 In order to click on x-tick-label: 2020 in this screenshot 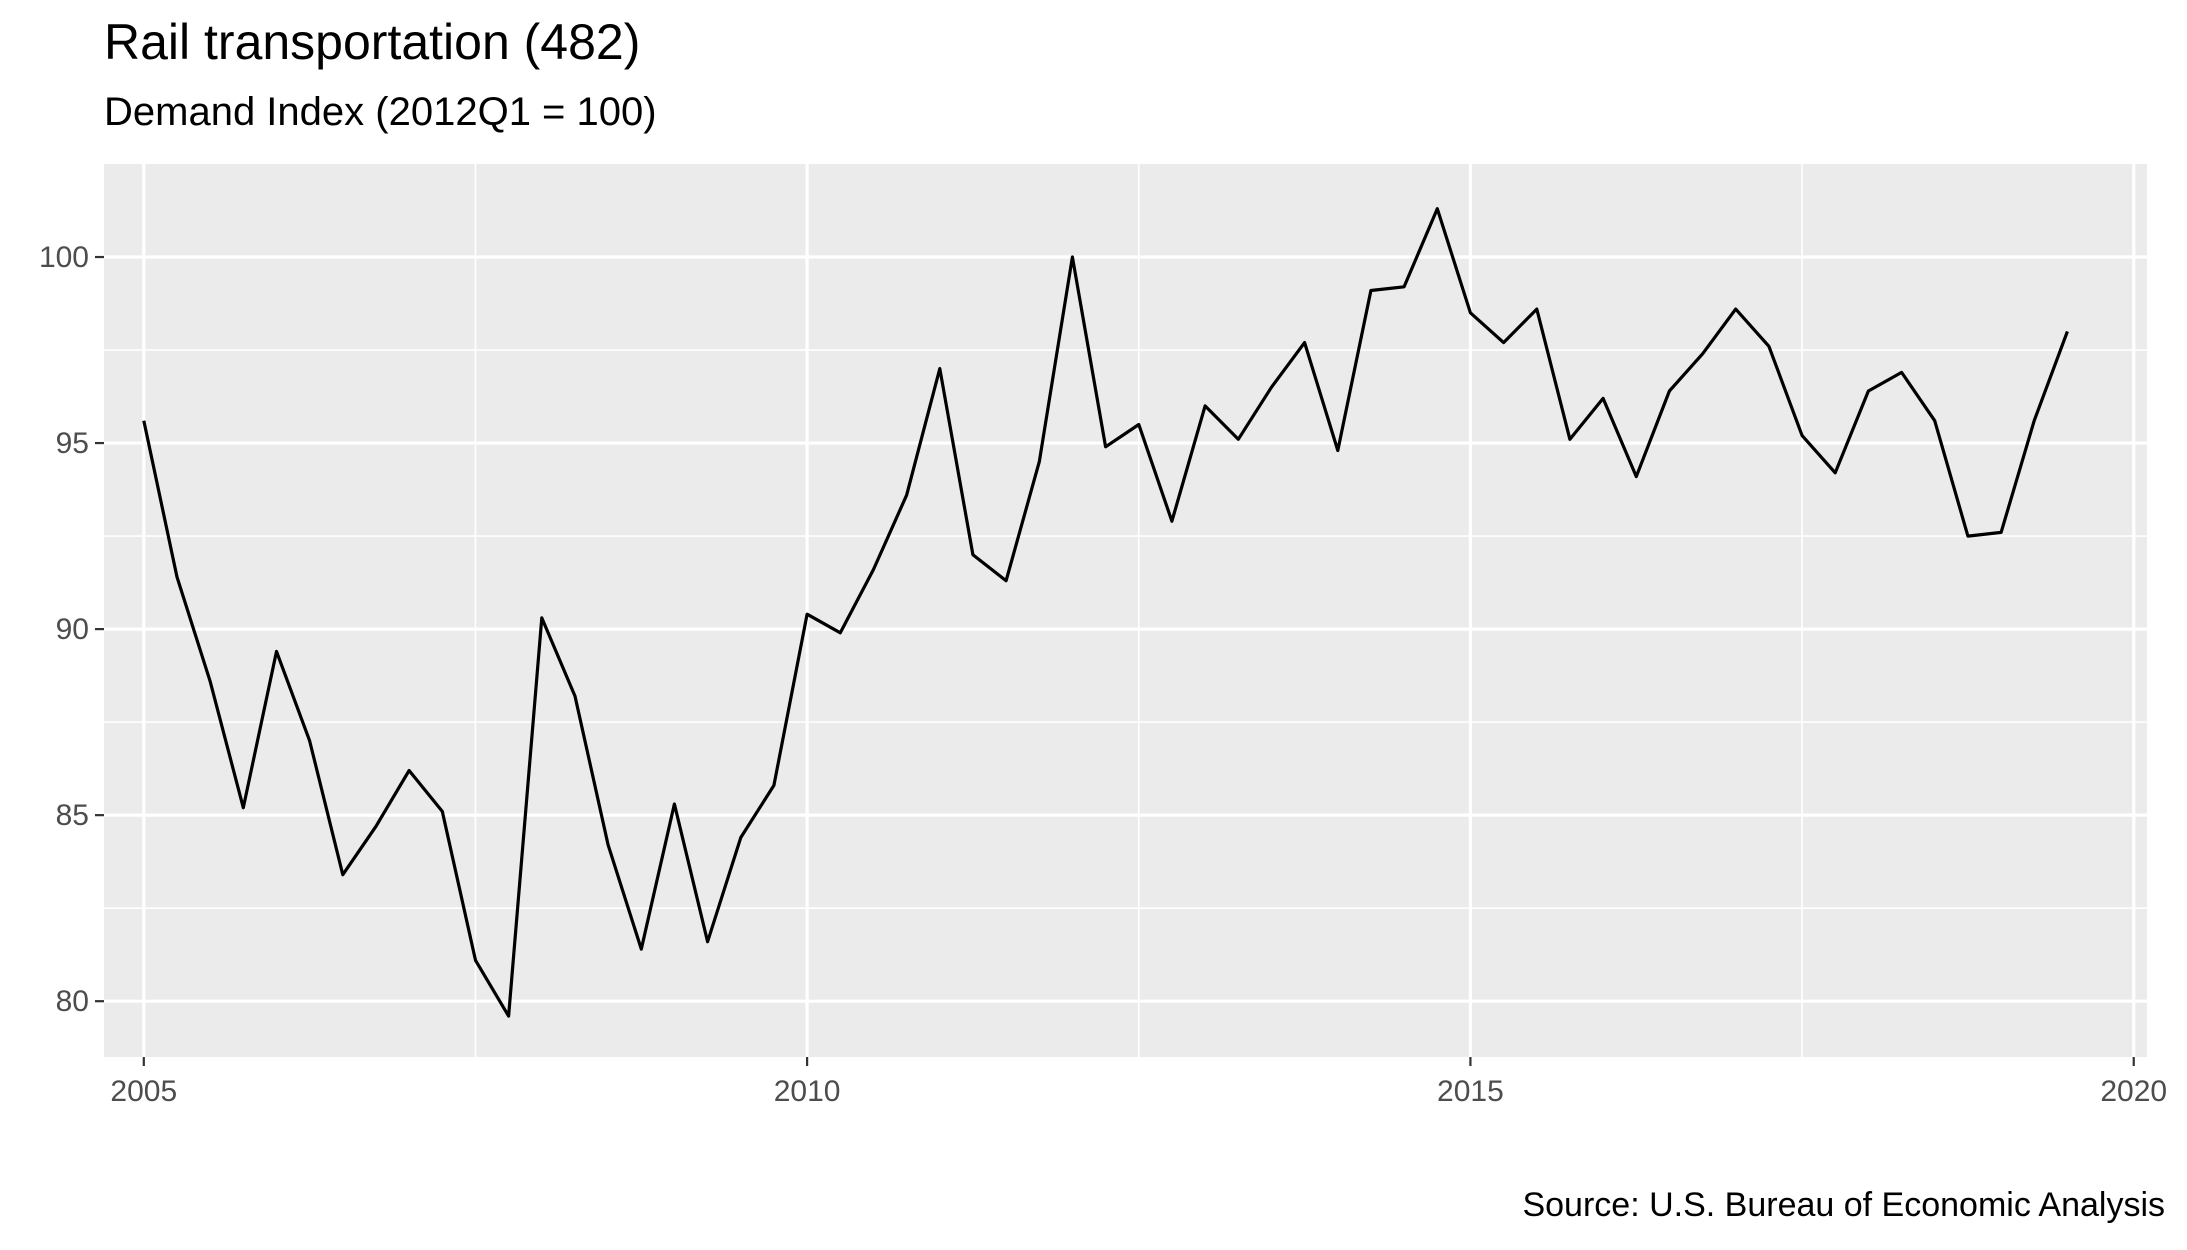, I will do `click(2133, 1091)`.